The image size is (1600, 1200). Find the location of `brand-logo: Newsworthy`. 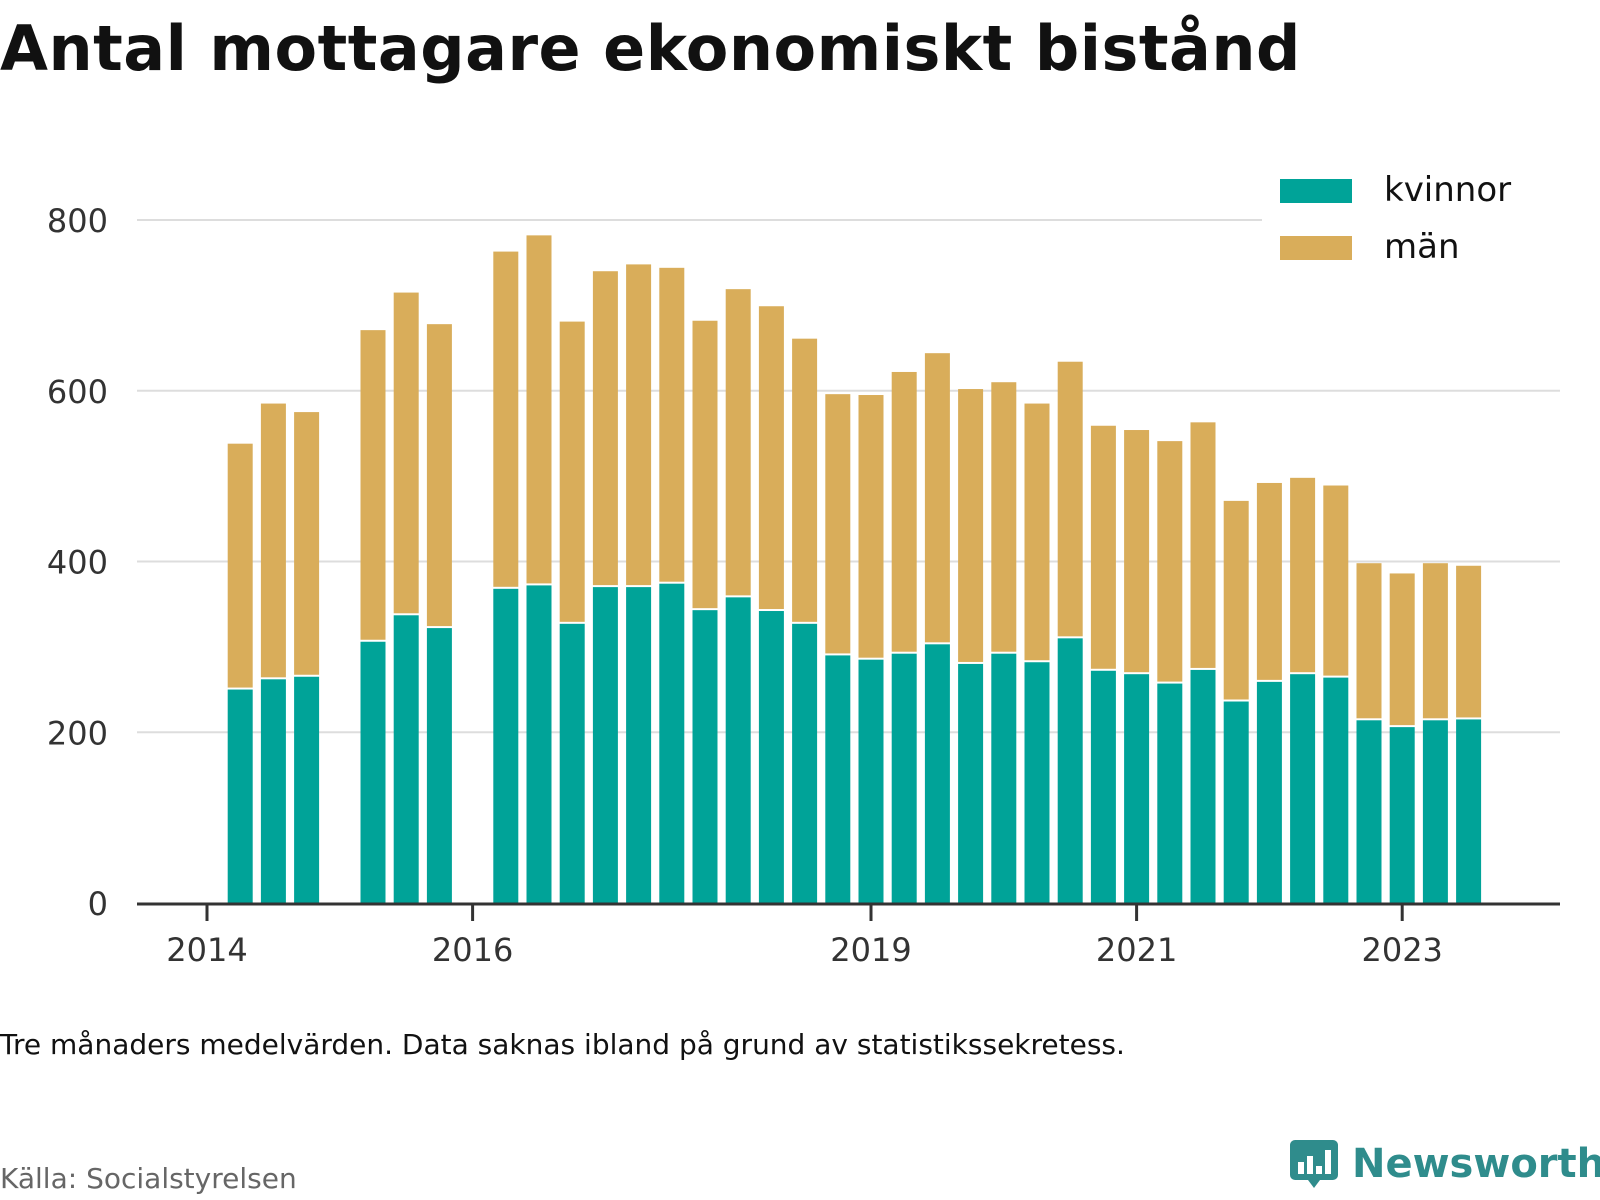

brand-logo: Newsworthy is located at coordinates (1445, 1164).